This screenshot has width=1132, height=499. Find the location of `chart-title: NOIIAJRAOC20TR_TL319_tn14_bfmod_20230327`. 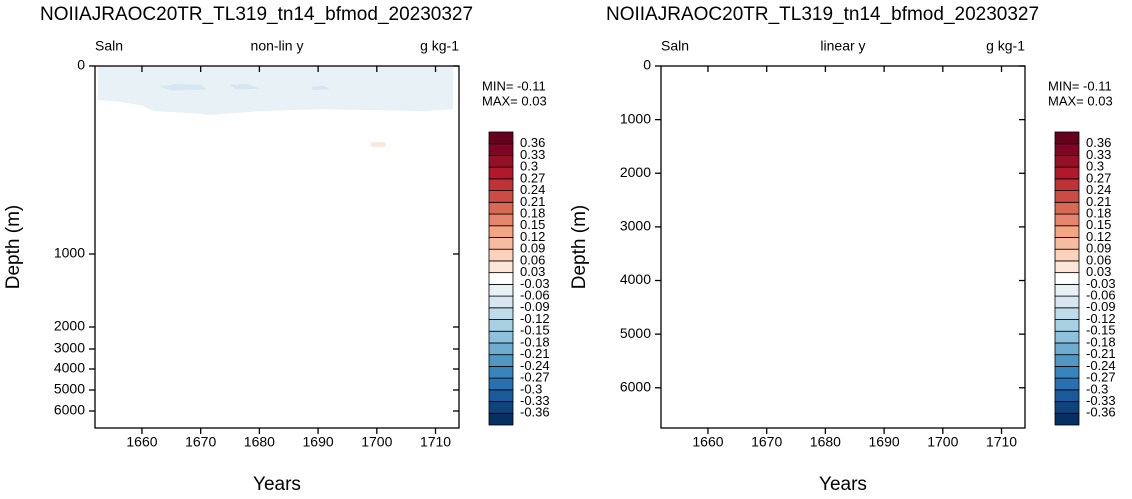

chart-title: NOIIAJRAOC20TR_TL319_tn14_bfmod_20230327 is located at coordinates (822, 14).